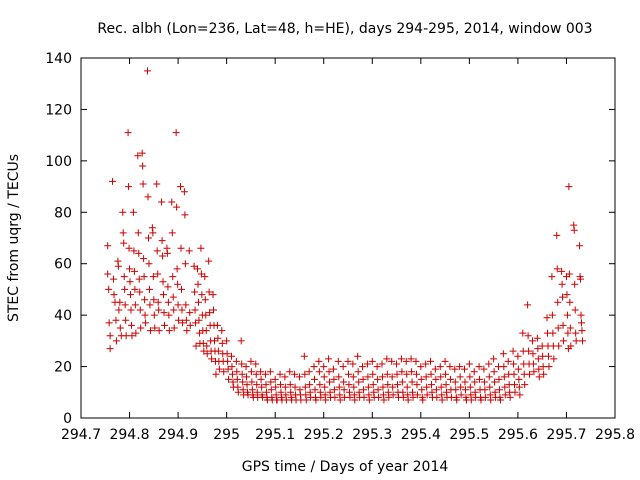 The height and width of the screenshot is (480, 640). I want to click on x-tick-label: 295.8, so click(615, 435).